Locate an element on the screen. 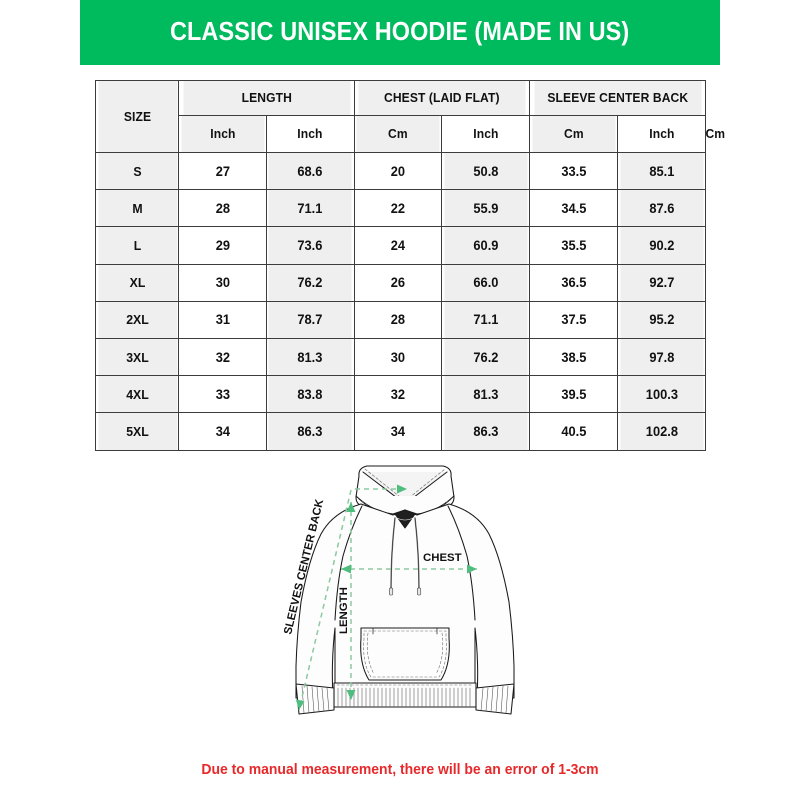 The height and width of the screenshot is (800, 800). cell-sleeve-cm: 90.2 is located at coordinates (661, 245).